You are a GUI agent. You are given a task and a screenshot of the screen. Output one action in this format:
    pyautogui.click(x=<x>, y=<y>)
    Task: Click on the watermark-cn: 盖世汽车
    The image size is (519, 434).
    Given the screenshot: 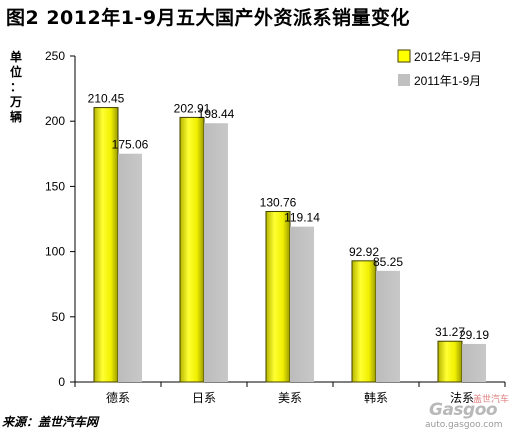 What is the action you would take?
    pyautogui.click(x=491, y=400)
    